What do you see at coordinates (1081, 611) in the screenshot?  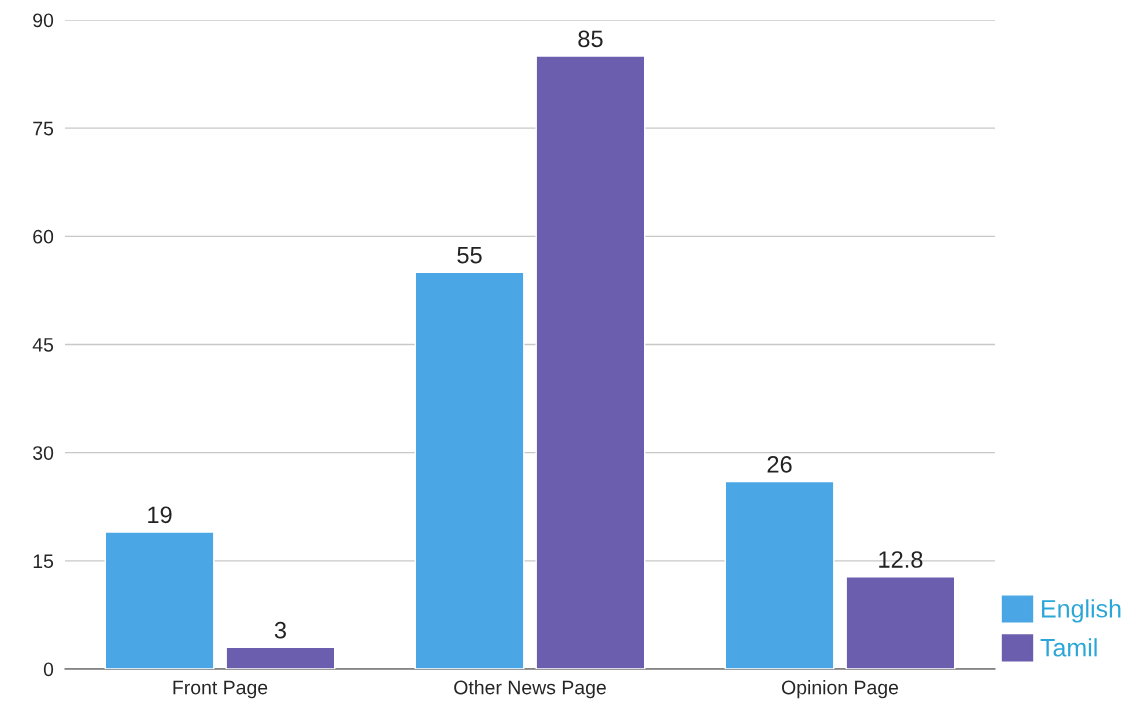 I see `legend-label: English` at bounding box center [1081, 611].